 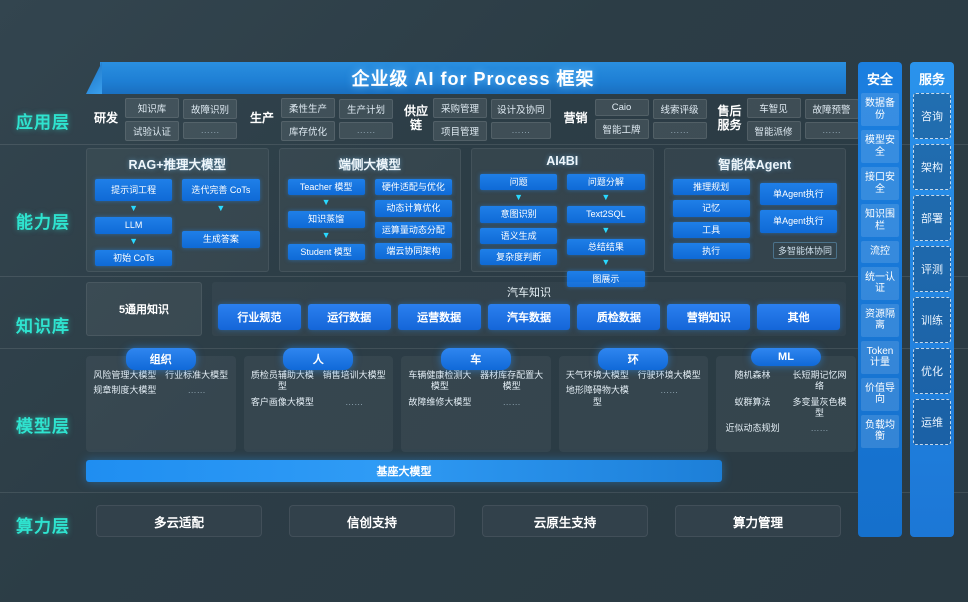 I want to click on security-item: 统一认证, so click(x=880, y=283).